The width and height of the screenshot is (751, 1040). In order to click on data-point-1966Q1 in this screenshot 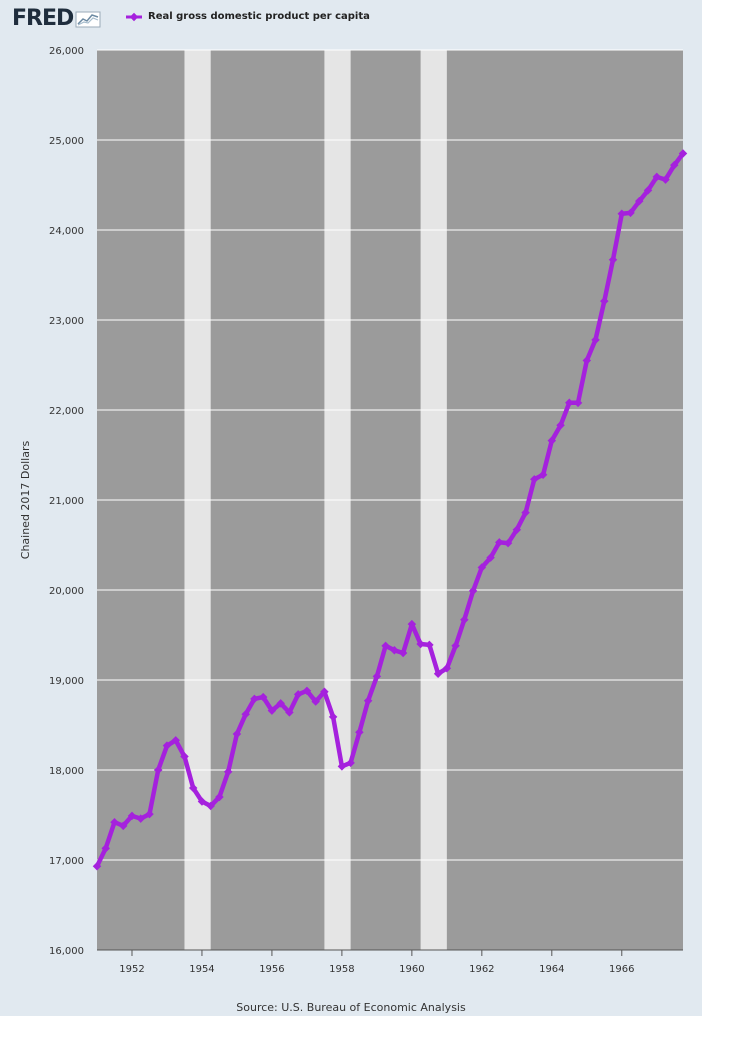, I will do `click(622, 214)`.